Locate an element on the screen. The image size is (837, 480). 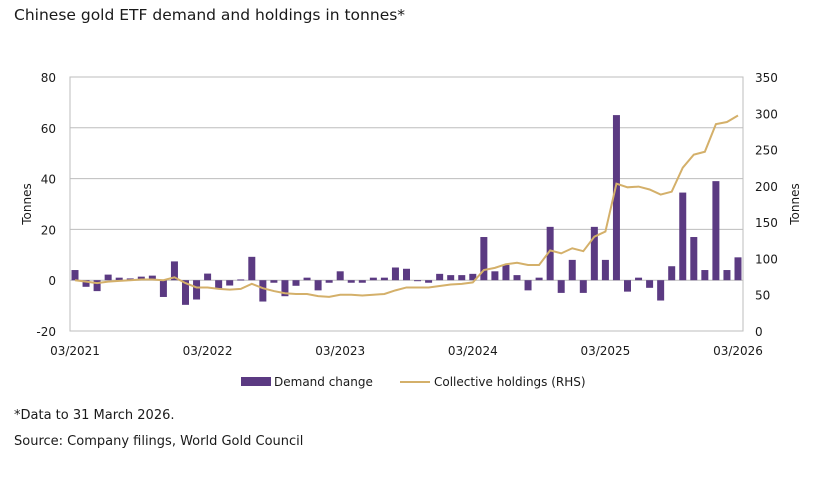
y2-tick-label: 150 is located at coordinates (766, 223).